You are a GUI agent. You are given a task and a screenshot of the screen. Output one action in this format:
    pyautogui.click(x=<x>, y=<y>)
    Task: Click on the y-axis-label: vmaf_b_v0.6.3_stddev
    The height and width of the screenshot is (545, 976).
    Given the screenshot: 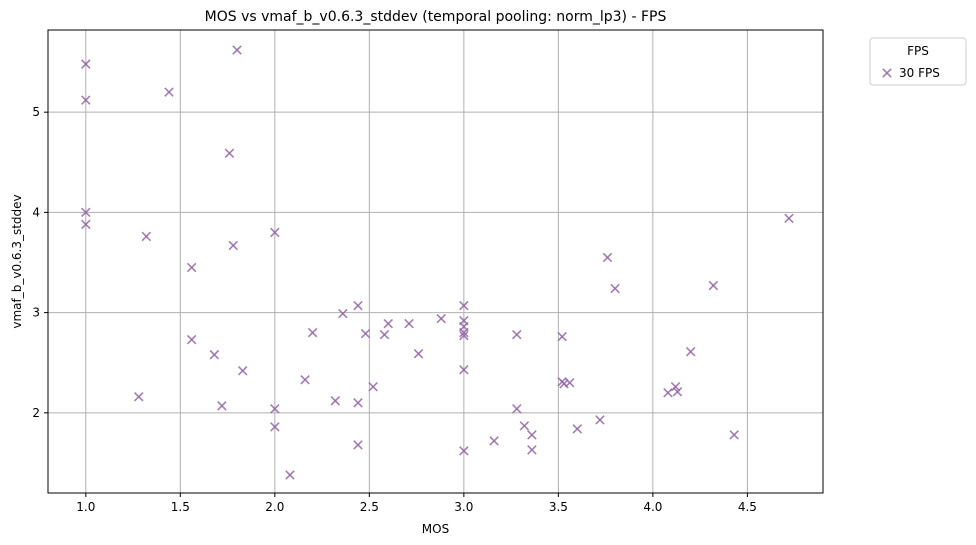 What is the action you would take?
    pyautogui.click(x=17, y=261)
    